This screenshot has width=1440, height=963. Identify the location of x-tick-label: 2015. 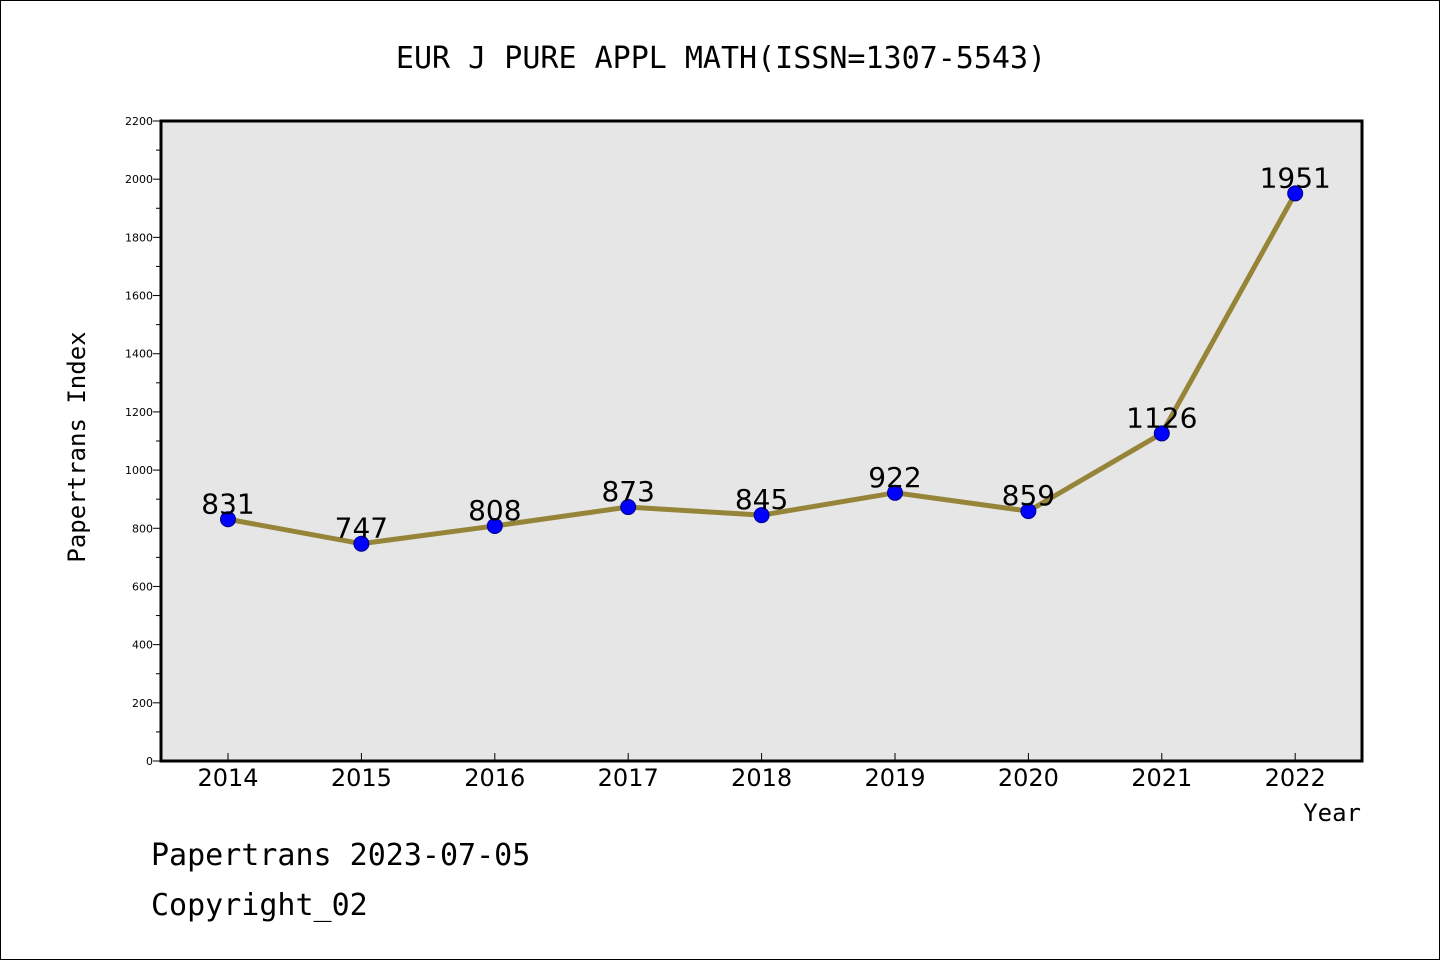
(361, 778).